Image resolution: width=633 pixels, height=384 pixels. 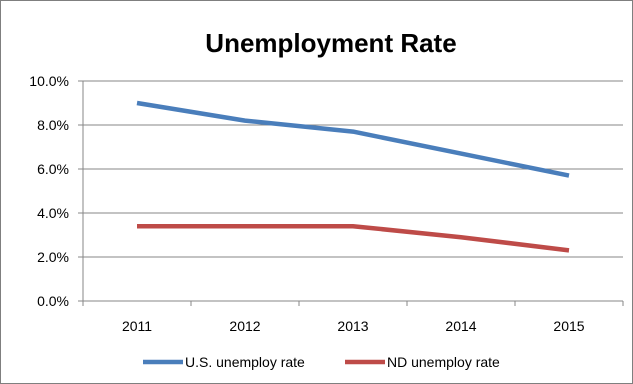 What do you see at coordinates (53, 301) in the screenshot?
I see `y-tick-label: 0.0%` at bounding box center [53, 301].